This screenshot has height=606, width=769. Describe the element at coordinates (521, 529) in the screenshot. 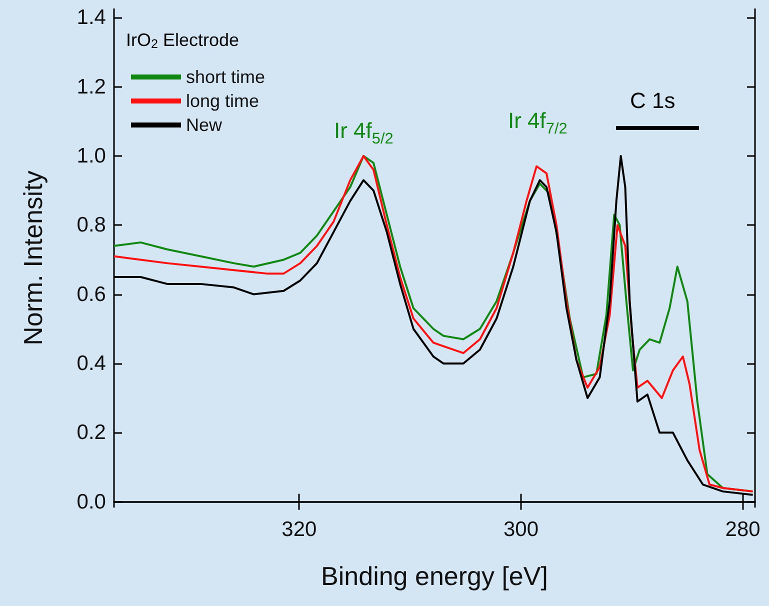

I see `x-tick-label: 300` at that location.